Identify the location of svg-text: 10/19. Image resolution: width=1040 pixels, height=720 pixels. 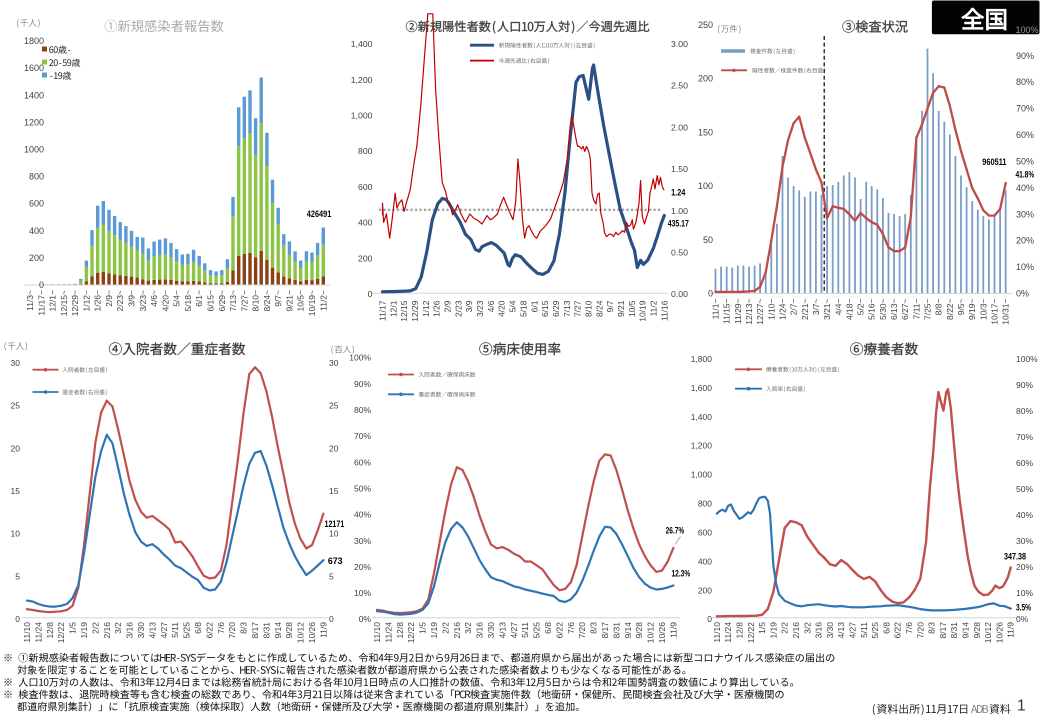
(643, 311).